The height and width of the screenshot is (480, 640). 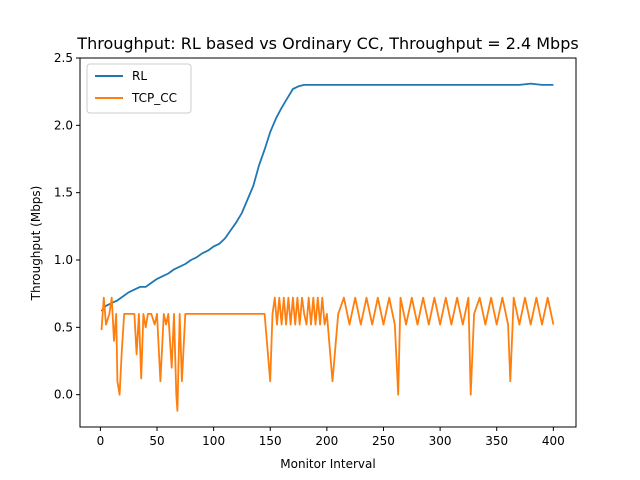 I want to click on x-tick-label: 400, so click(x=553, y=441).